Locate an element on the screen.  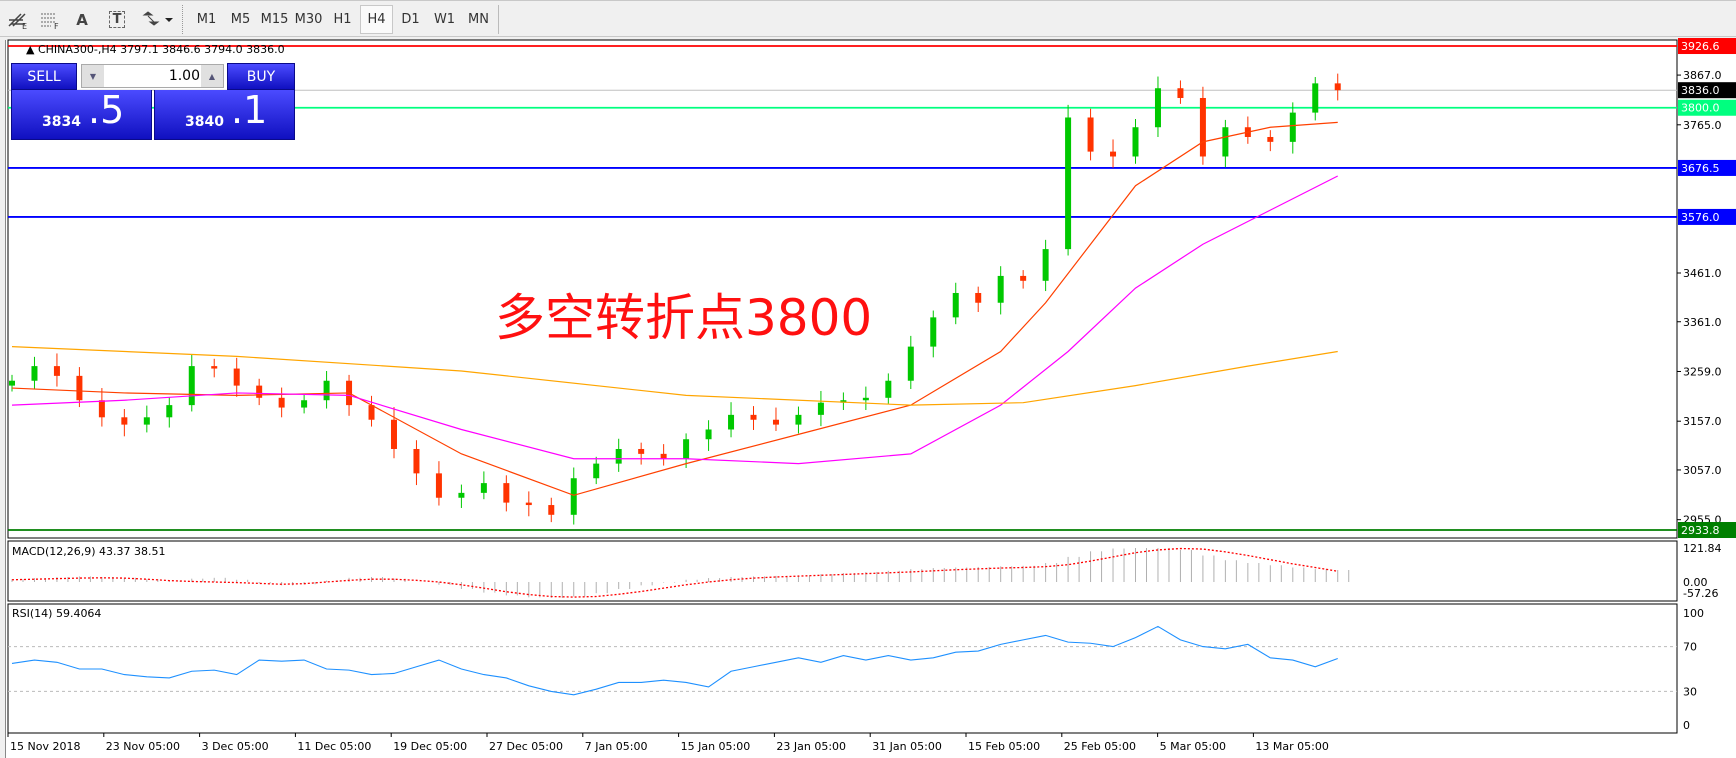
toolbar-divider is located at coordinates (498, 19).